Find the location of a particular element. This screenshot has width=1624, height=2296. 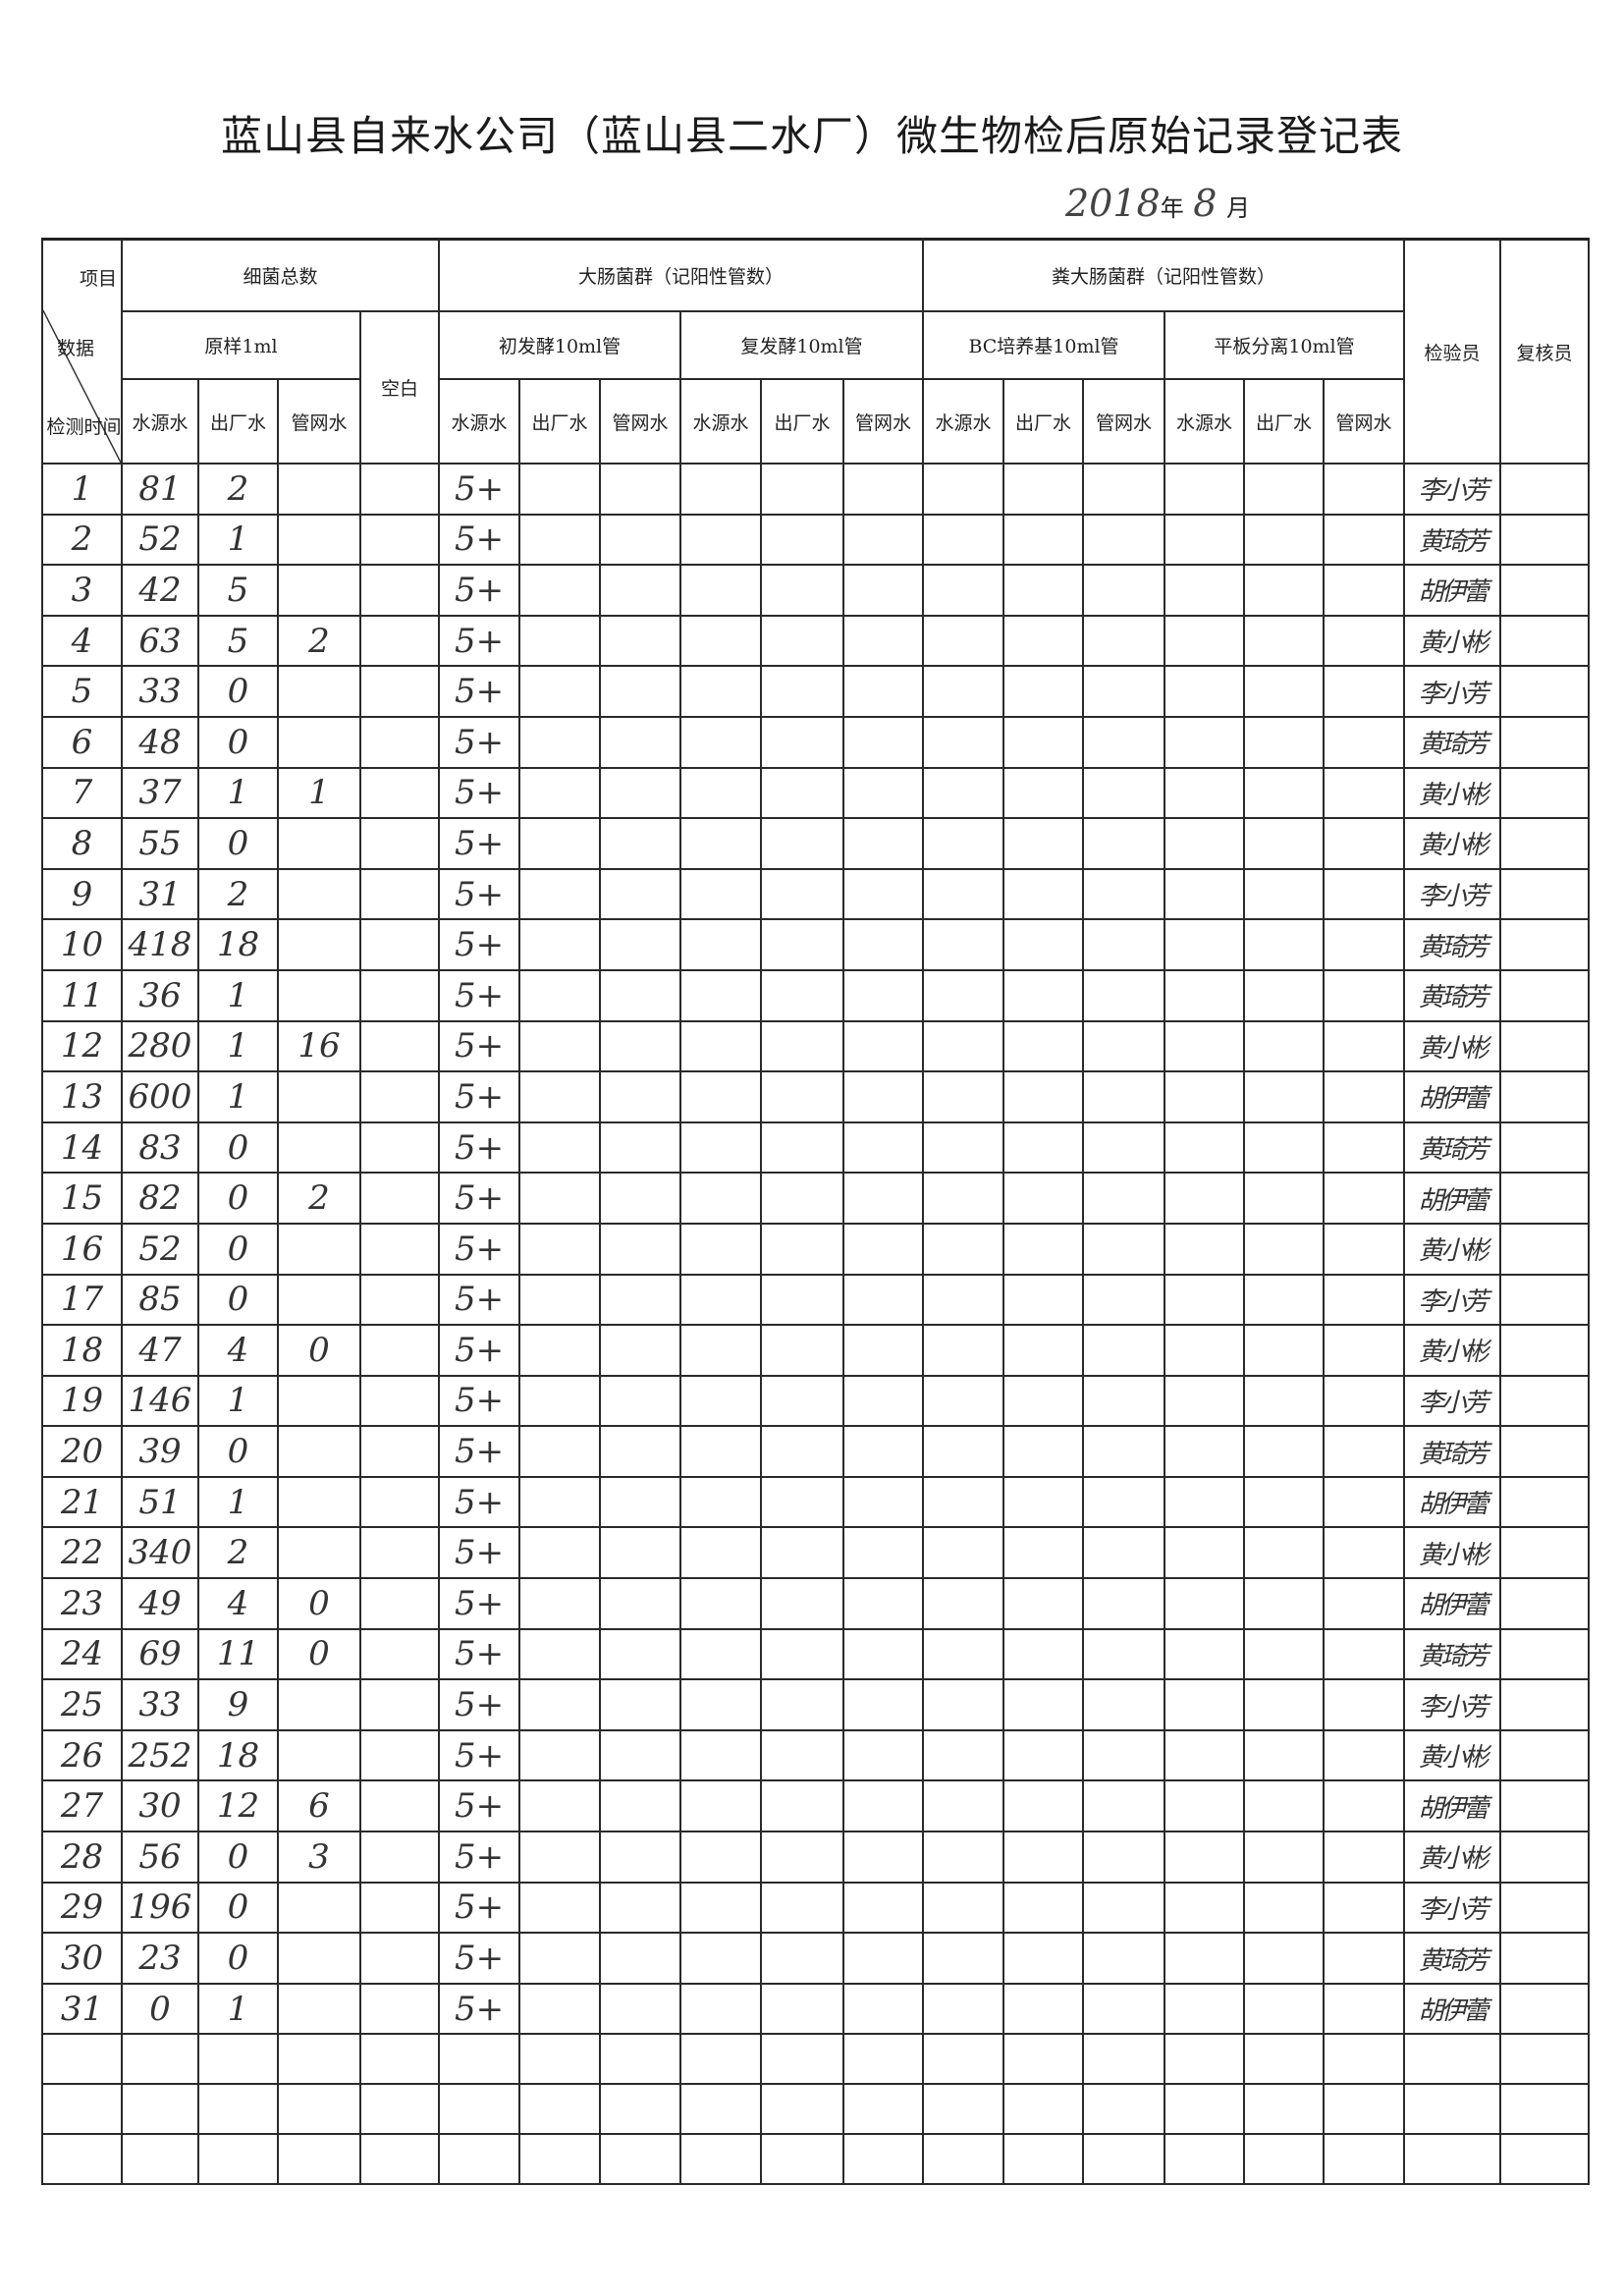

day-cell: 23 is located at coordinates (82, 1603).